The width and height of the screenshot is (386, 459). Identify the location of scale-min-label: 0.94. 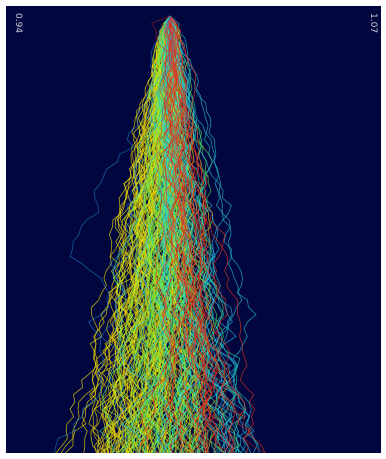
(18, 23).